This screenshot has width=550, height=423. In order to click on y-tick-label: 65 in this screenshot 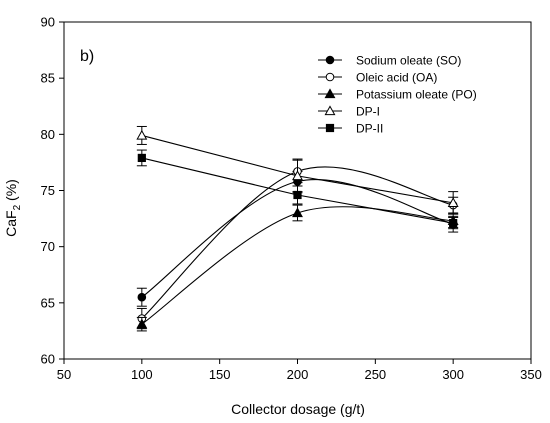, I will do `click(48, 302)`.